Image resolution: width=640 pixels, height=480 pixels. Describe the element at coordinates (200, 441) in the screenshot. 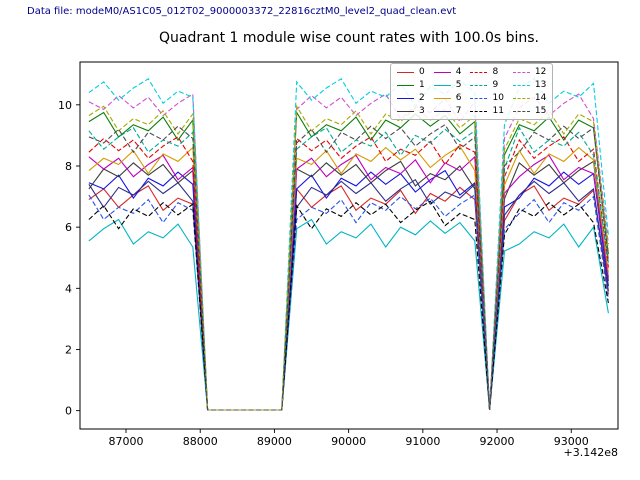

I see `x-tick-label: 88000` at that location.